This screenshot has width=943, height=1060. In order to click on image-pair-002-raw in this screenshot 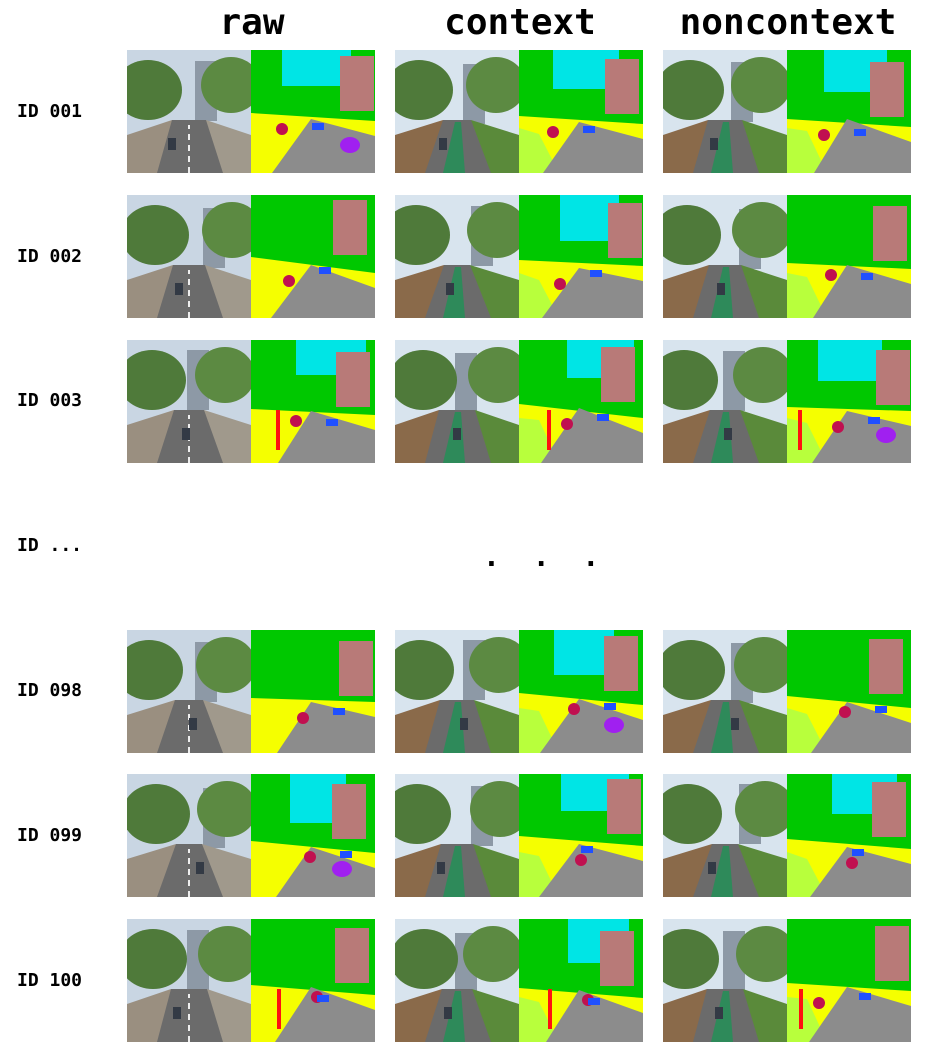, I will do `click(251, 256)`.